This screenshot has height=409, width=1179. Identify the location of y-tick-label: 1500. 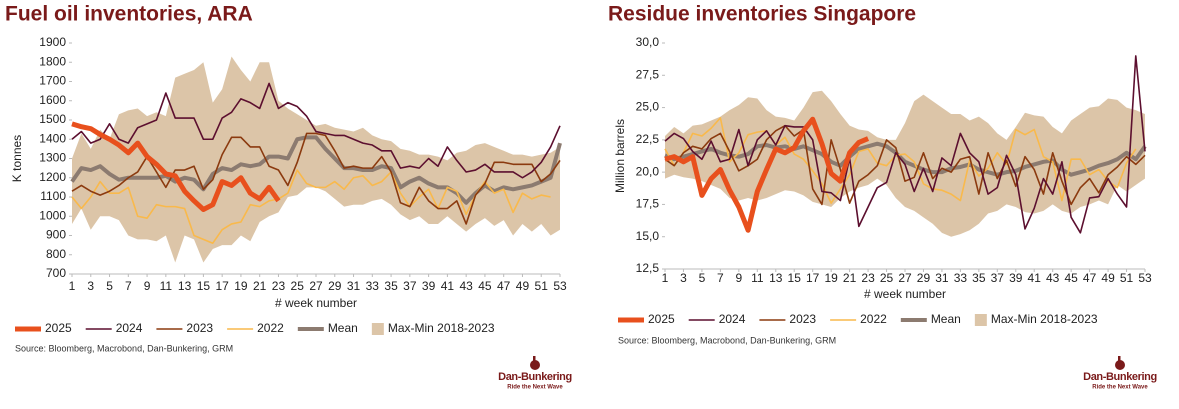
(52, 119).